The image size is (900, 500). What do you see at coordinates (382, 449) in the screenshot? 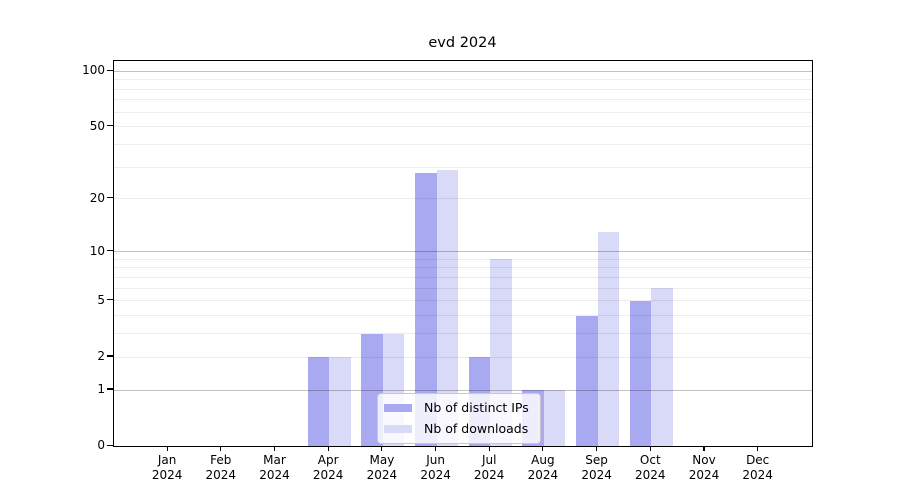
I see `x-tick-may` at bounding box center [382, 449].